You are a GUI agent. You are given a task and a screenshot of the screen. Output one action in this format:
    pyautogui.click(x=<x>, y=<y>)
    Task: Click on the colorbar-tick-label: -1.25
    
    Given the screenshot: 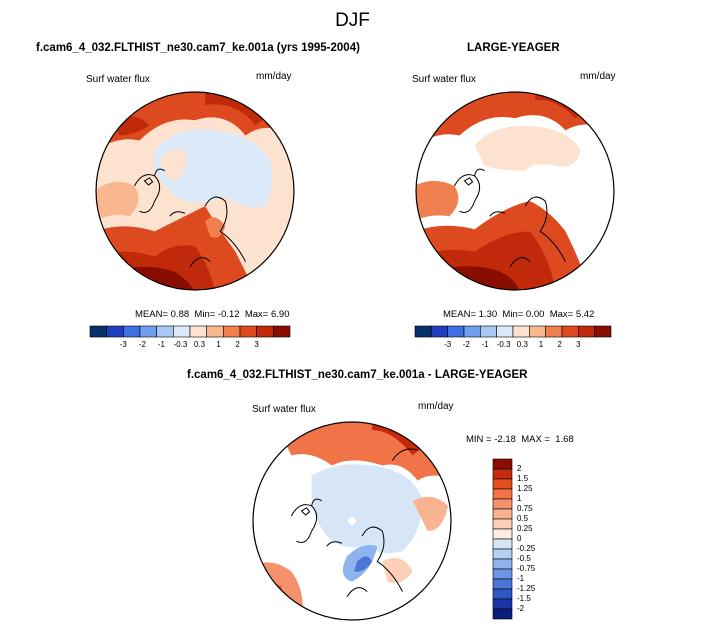 What is the action you would take?
    pyautogui.click(x=526, y=588)
    